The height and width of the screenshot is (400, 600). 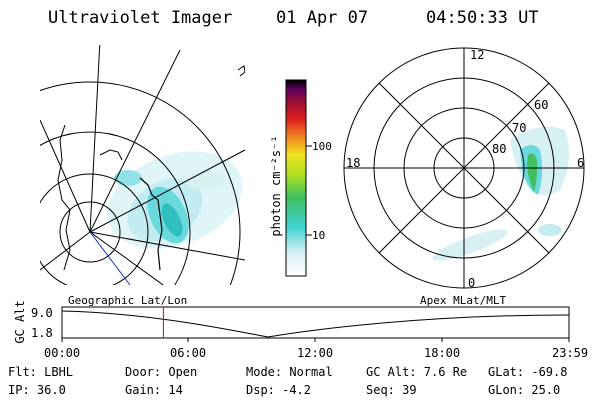 I want to click on mlat-label-80: 80, so click(x=499, y=149).